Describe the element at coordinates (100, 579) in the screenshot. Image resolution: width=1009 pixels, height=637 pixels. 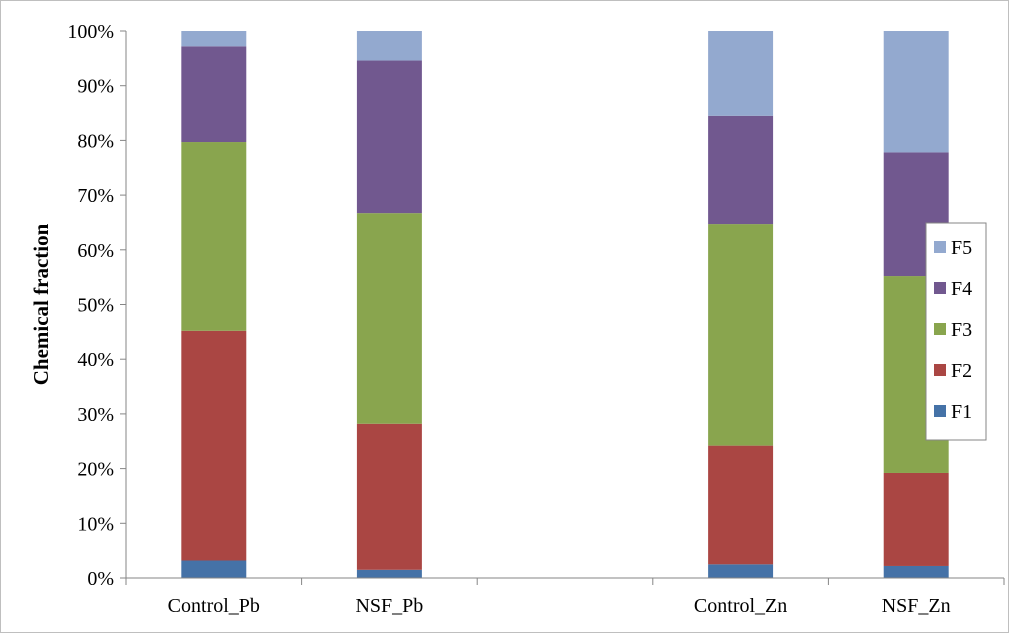
I see `y-tick-label: 0%` at that location.